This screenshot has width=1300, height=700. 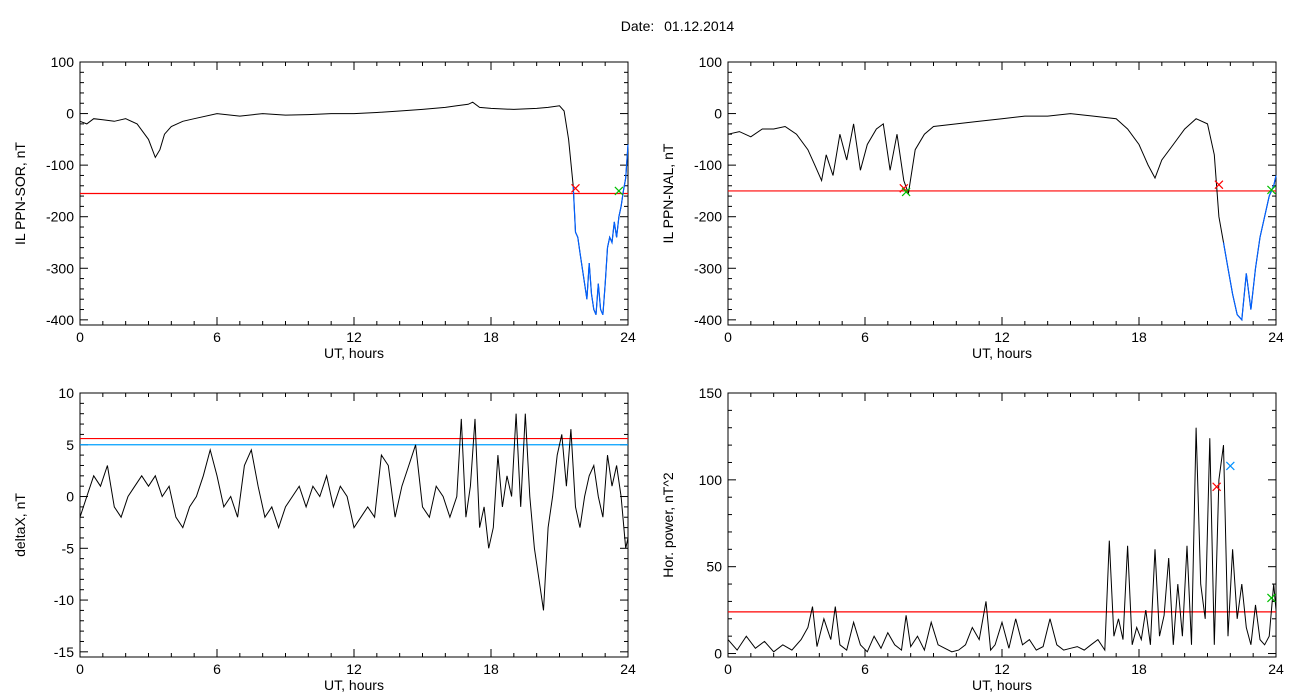 What do you see at coordinates (699, 26) in the screenshot?
I see `date-value: 01.12.2014` at bounding box center [699, 26].